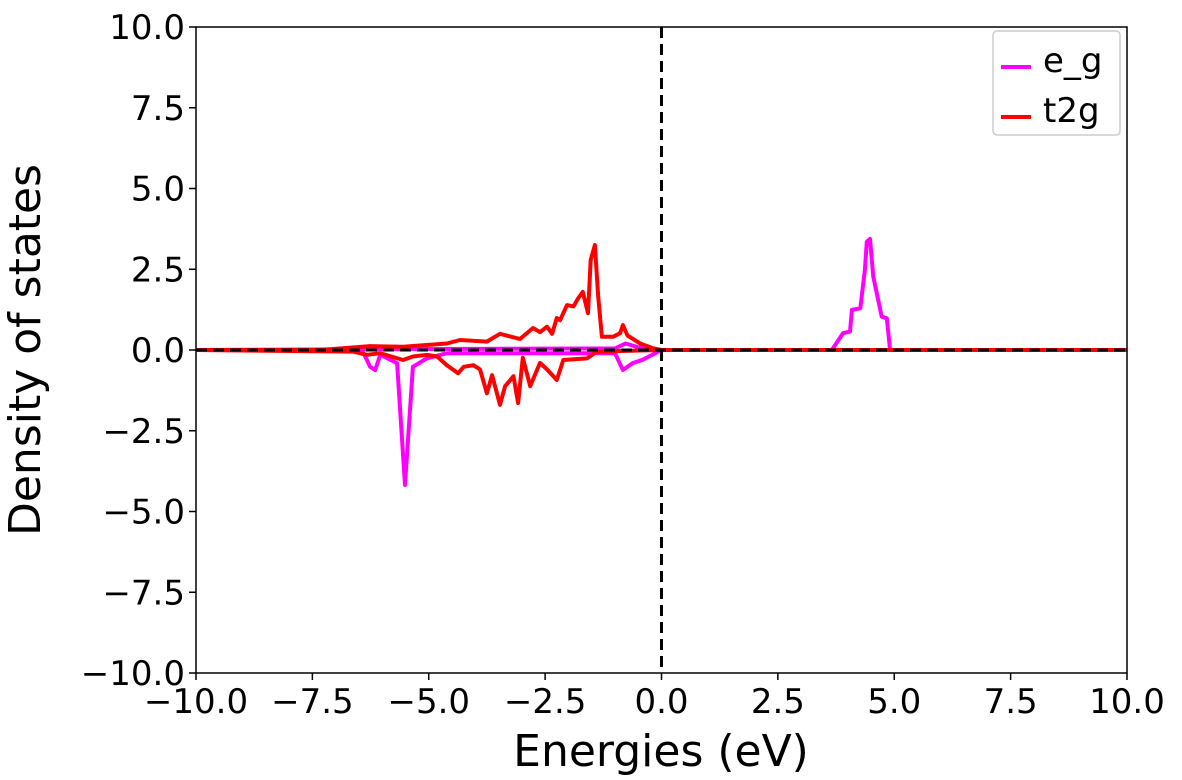 The width and height of the screenshot is (1182, 780). Describe the element at coordinates (545, 702) in the screenshot. I see `x-tick-label: −2.5` at that location.